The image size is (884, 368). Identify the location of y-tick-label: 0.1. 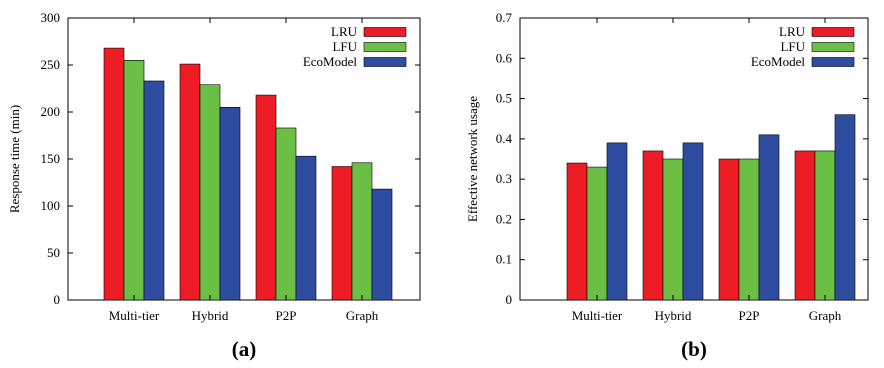
(504, 259).